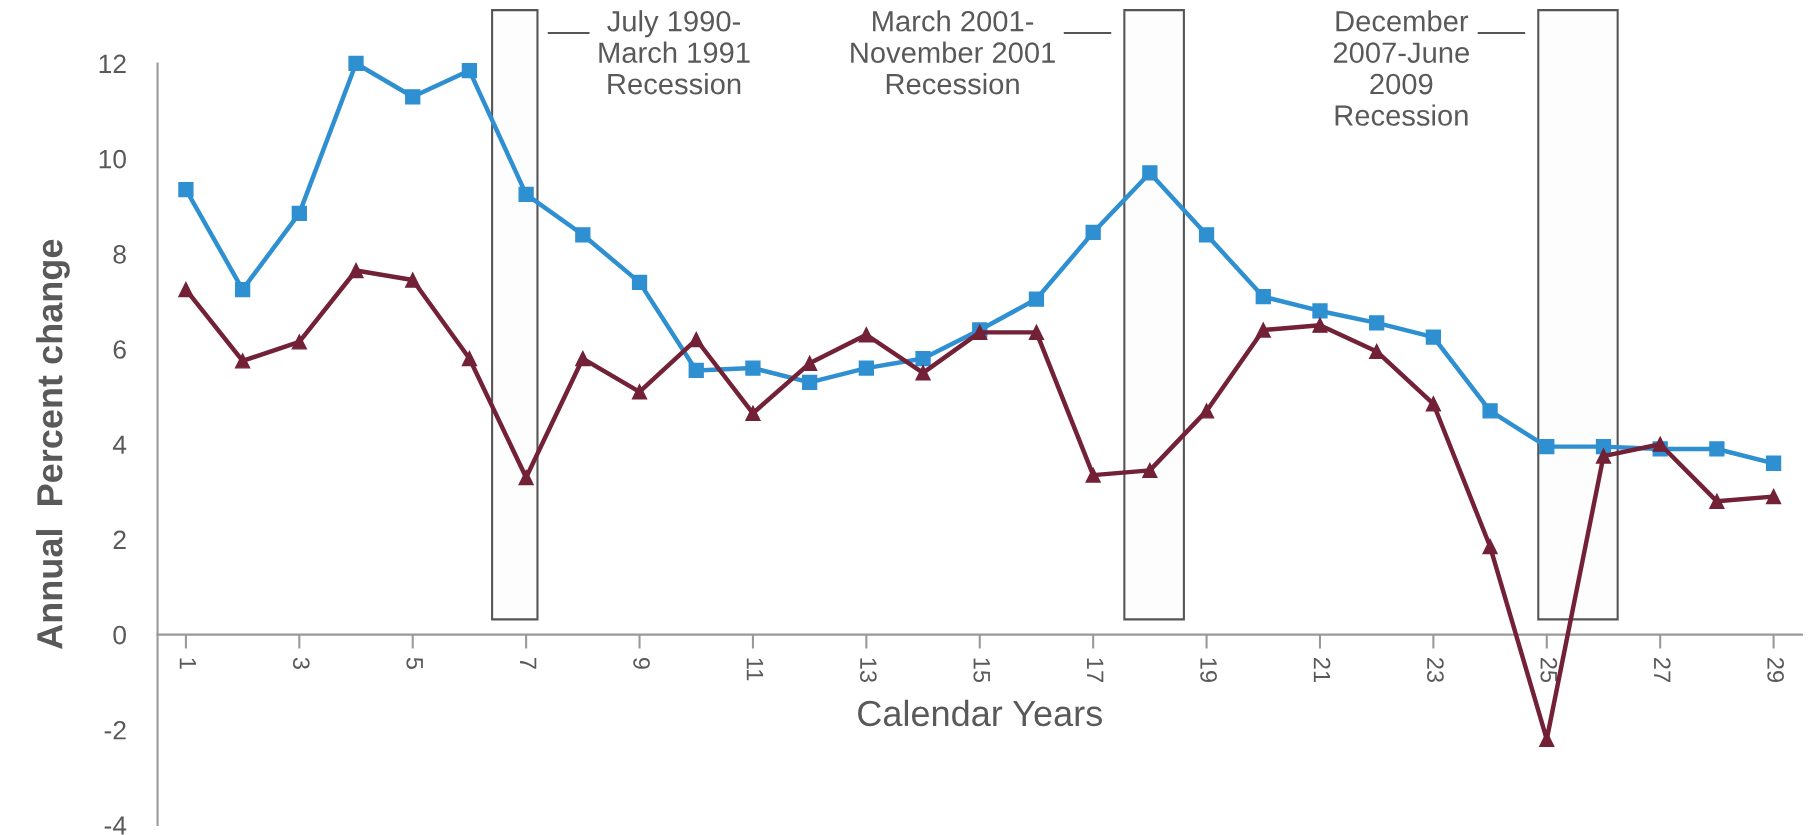 Image resolution: width=1811 pixels, height=835 pixels. Describe the element at coordinates (1662, 670) in the screenshot. I see `x-tick-label: 27` at that location.